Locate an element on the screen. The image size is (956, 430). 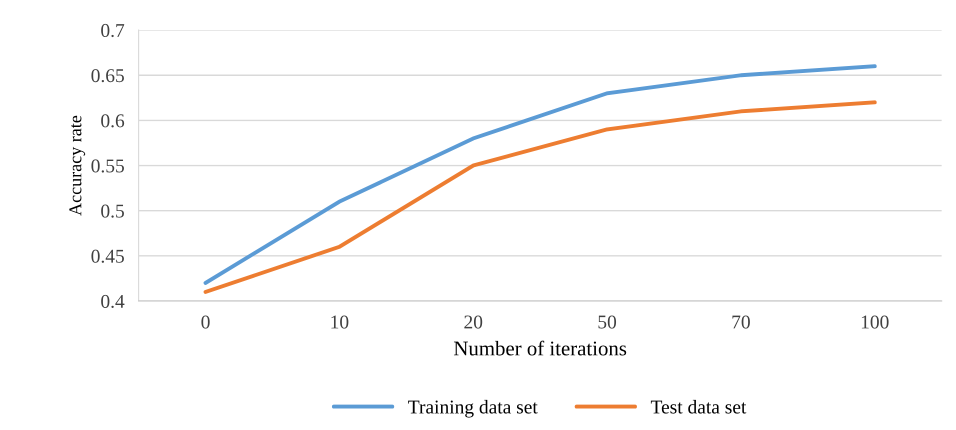
x-tick-label: 0 is located at coordinates (205, 322).